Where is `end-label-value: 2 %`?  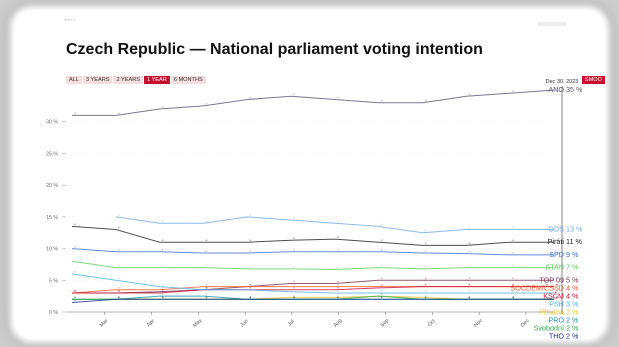 end-label-value: 2 % is located at coordinates (572, 327).